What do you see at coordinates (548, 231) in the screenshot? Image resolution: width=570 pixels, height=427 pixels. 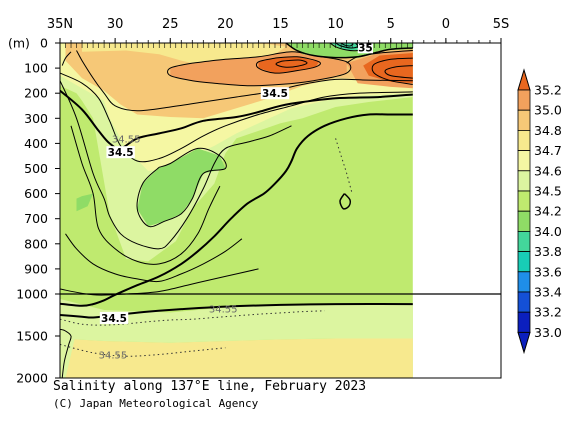 I see `colorbar-label: 34.0` at bounding box center [548, 231].